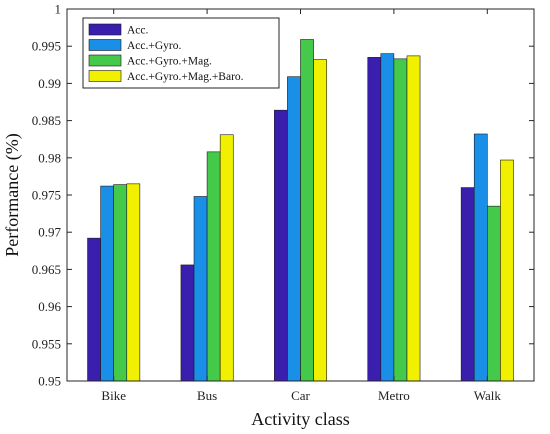 This screenshot has width=550, height=434. I want to click on bar-1-walk, so click(467, 284).